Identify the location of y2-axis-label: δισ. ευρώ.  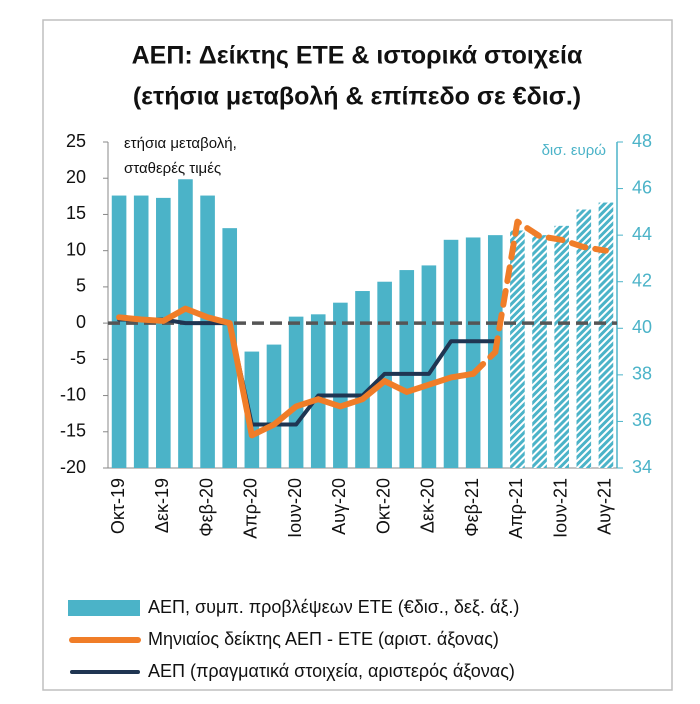
(574, 150).